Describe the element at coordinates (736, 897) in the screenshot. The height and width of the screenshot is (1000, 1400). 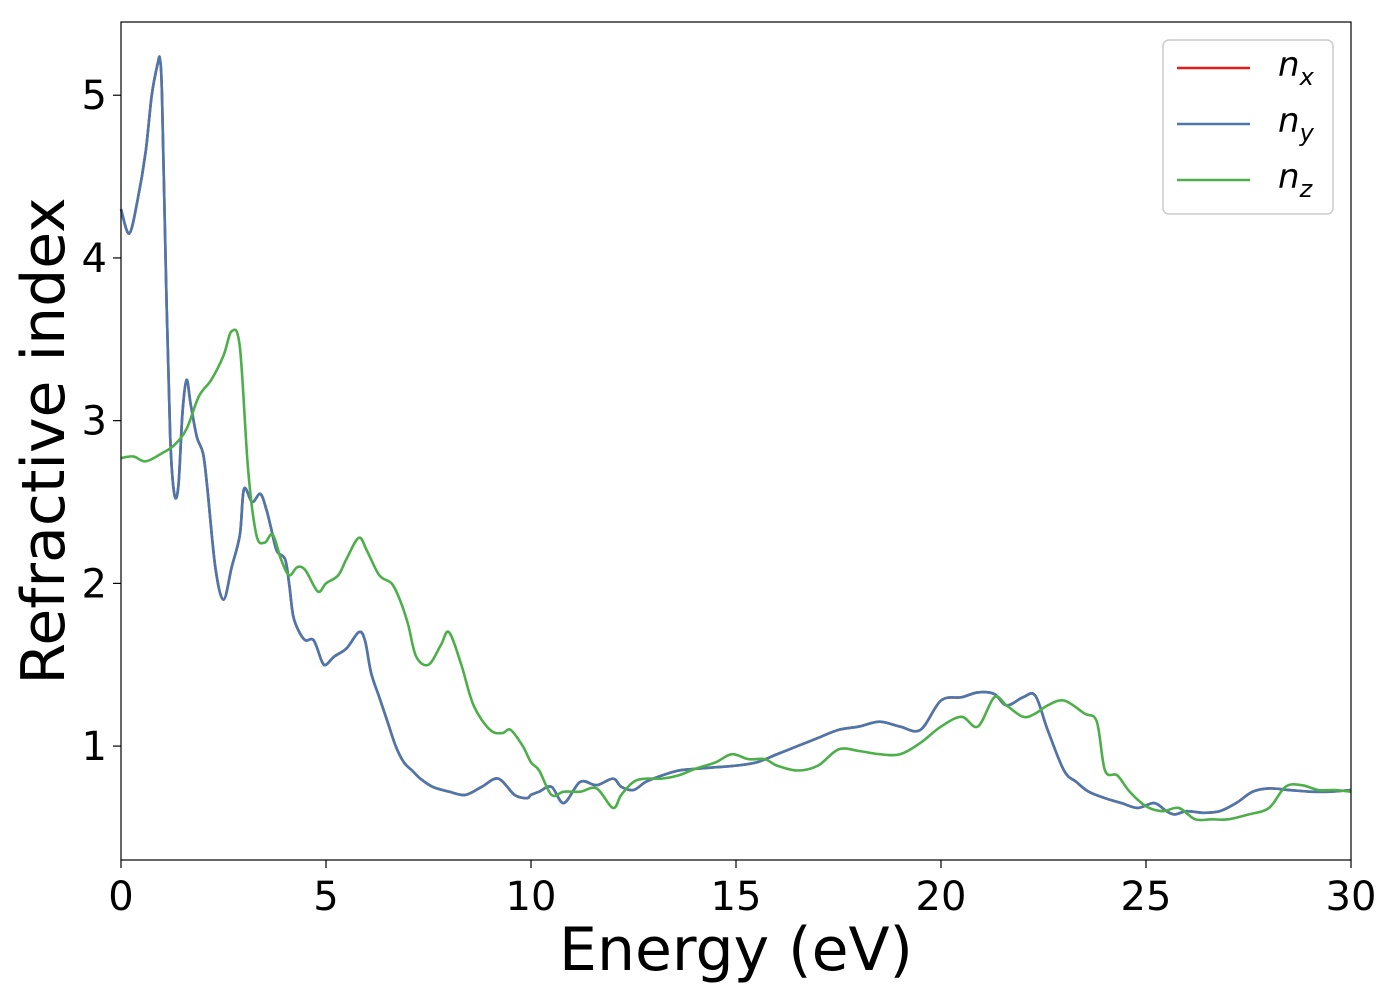
I see `x-tick-label: 15` at that location.